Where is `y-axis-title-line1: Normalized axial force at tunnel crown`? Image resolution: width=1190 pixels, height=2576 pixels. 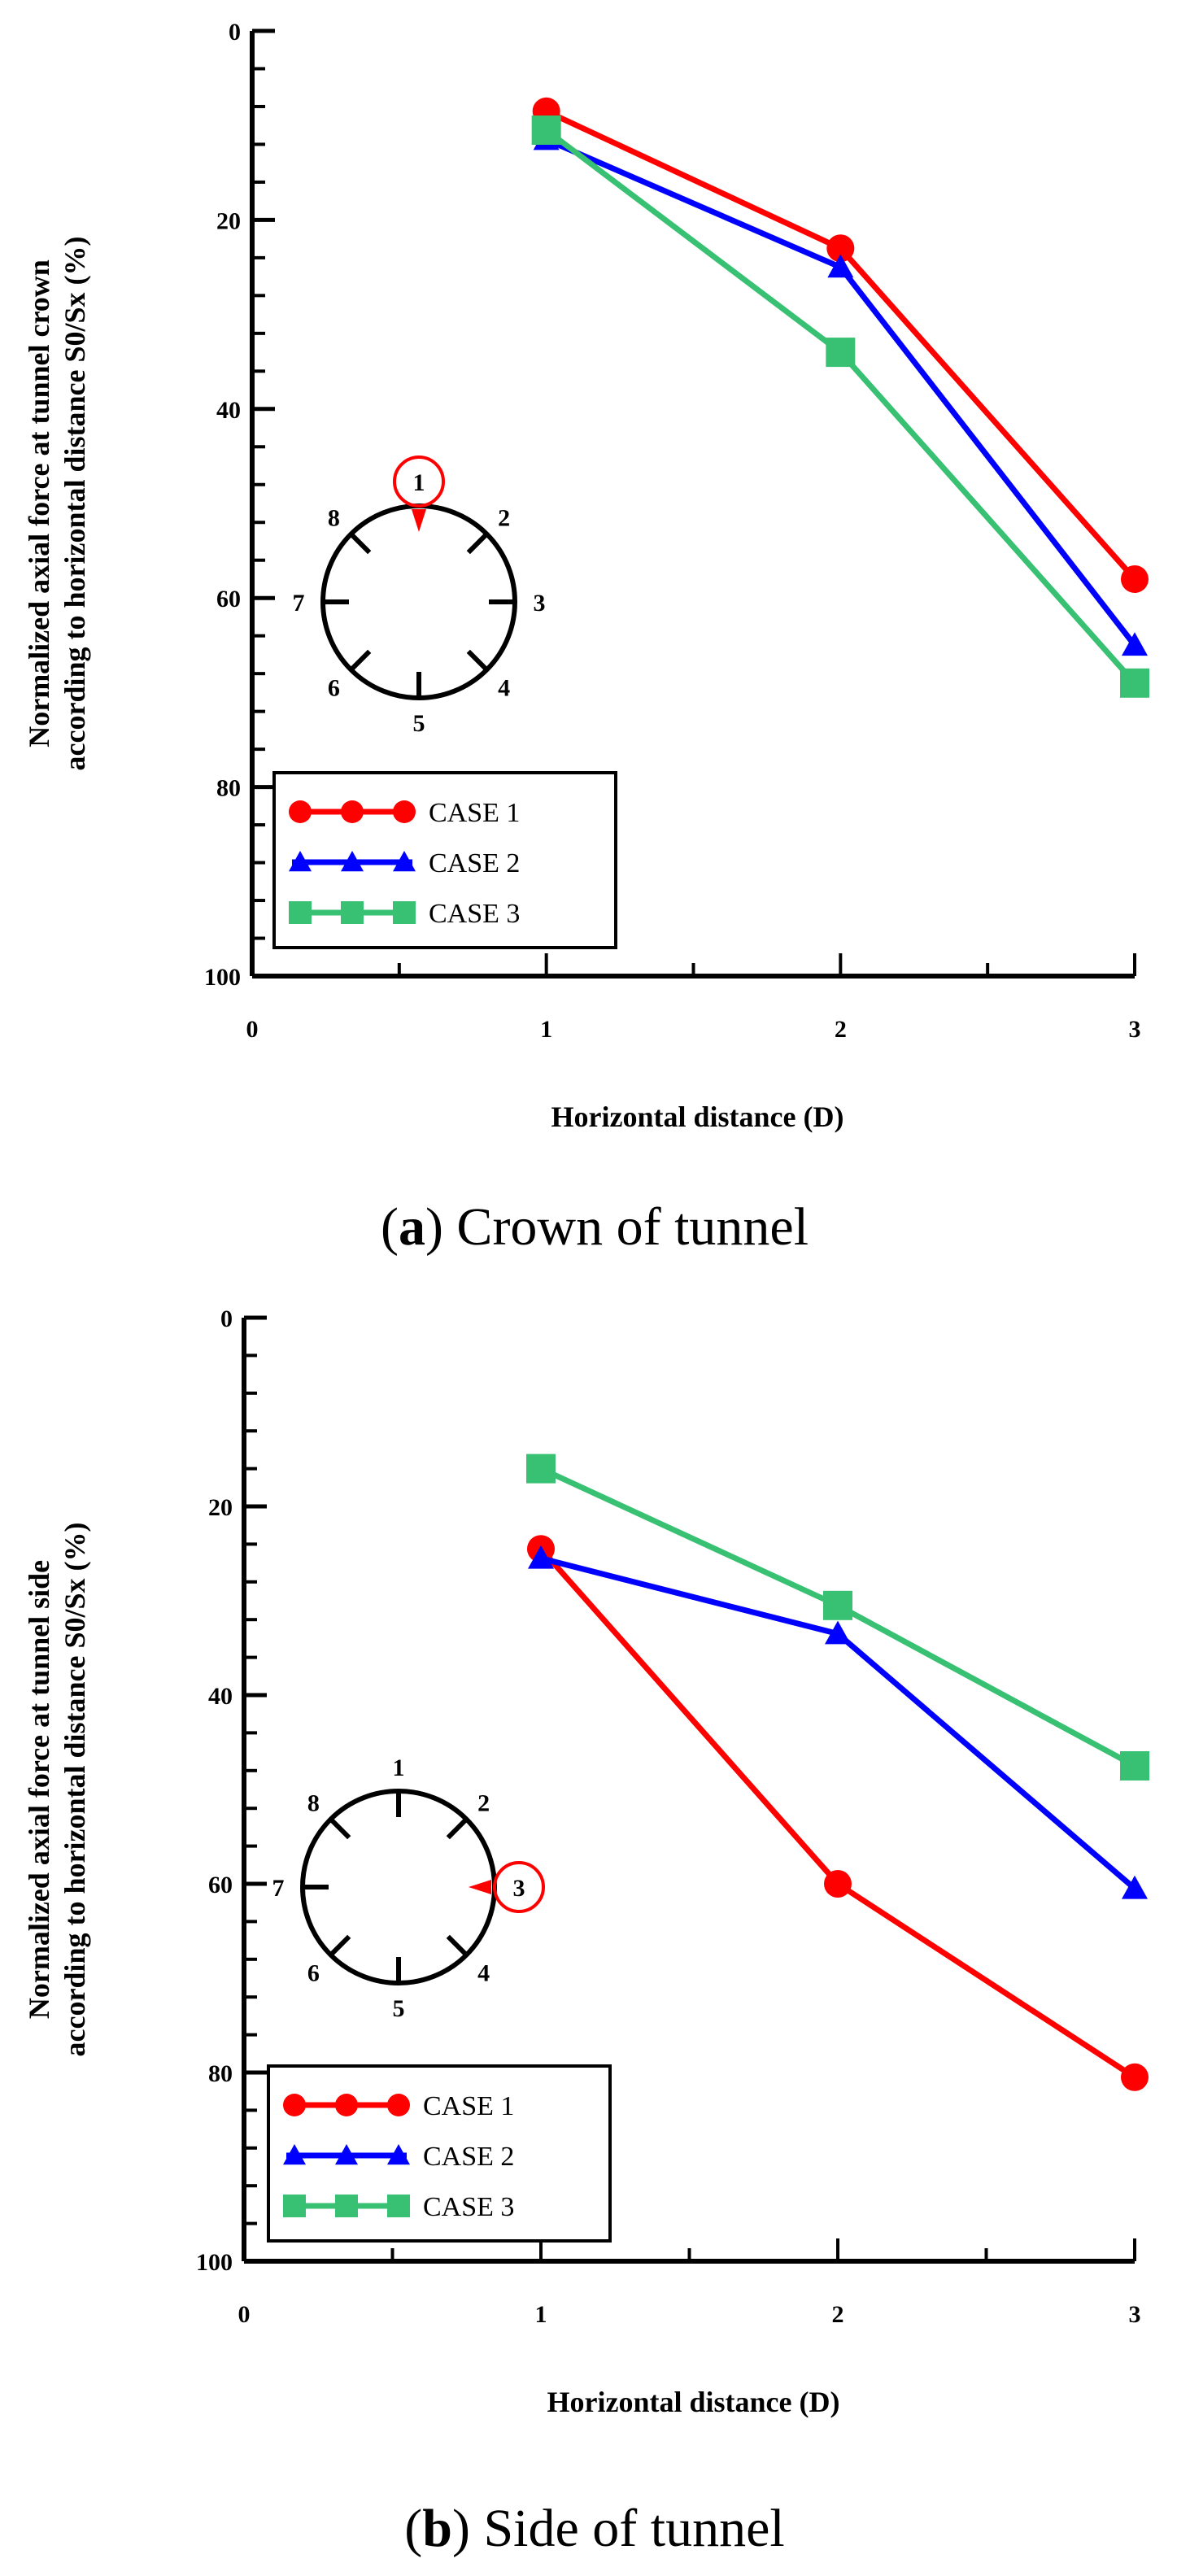 y-axis-title-line1: Normalized axial force at tunnel crown is located at coordinates (39, 503).